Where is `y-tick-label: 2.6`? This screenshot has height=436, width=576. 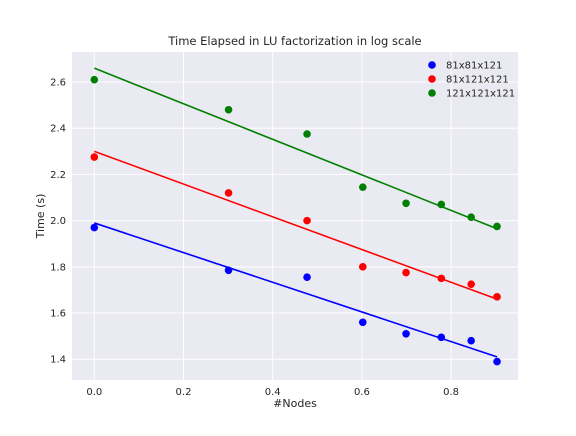
y-tick-label: 2.6 is located at coordinates (58, 83).